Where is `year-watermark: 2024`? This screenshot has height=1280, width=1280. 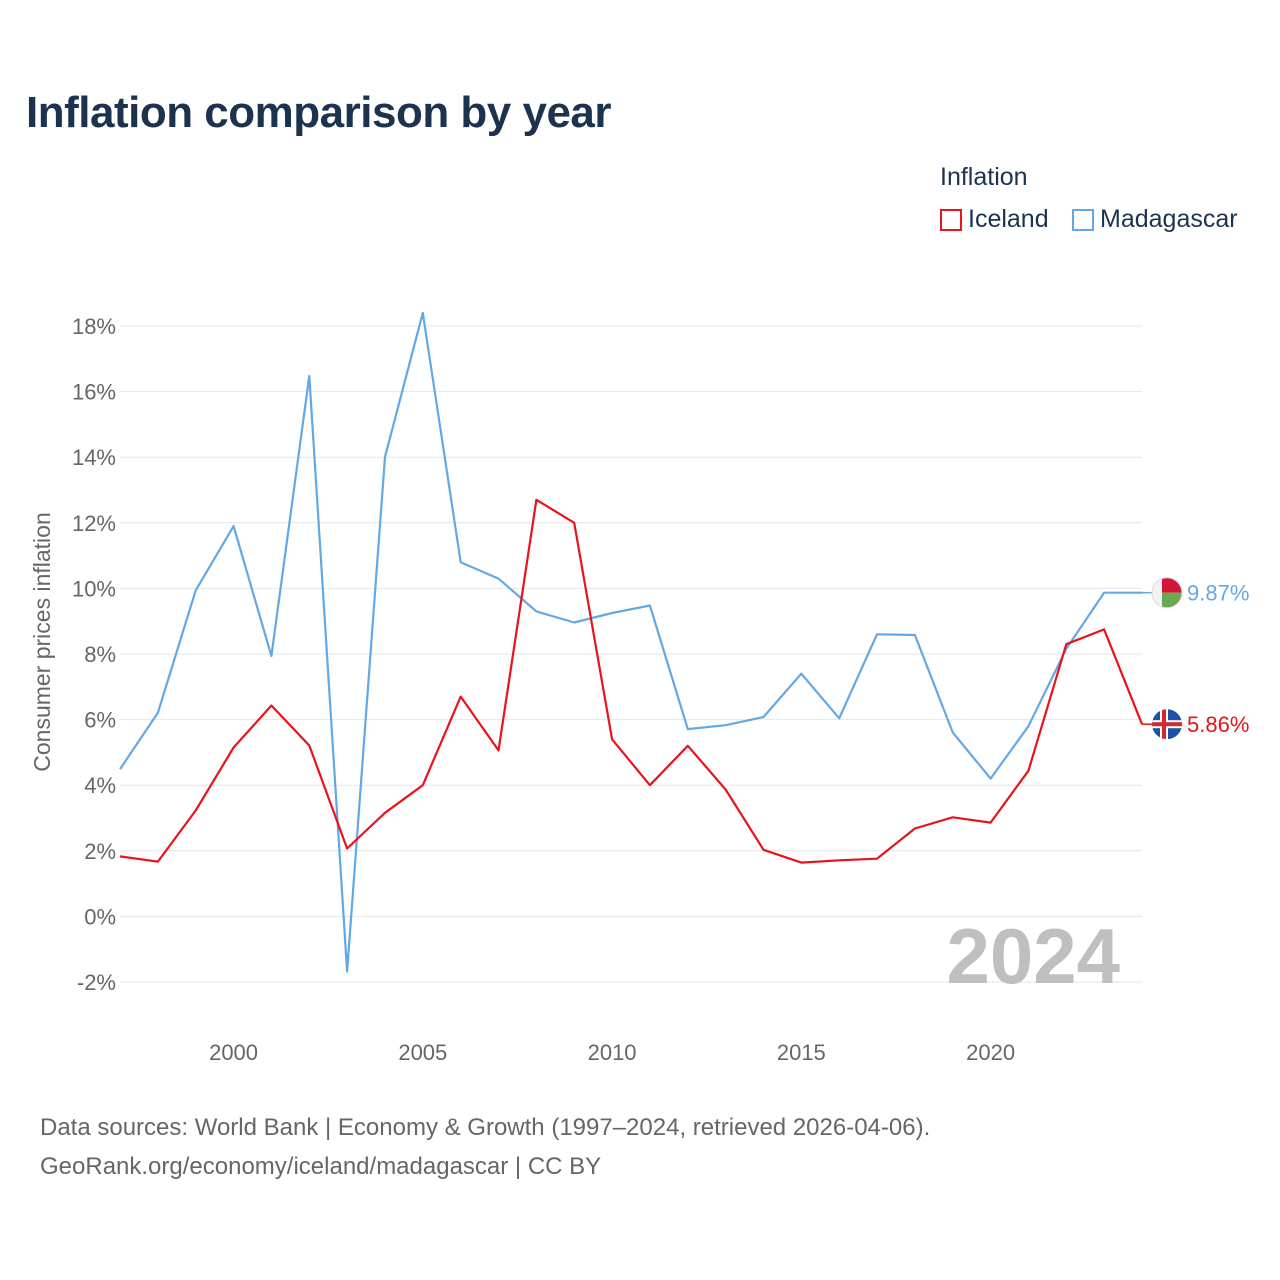
year-watermark: 2024 is located at coordinates (1033, 956).